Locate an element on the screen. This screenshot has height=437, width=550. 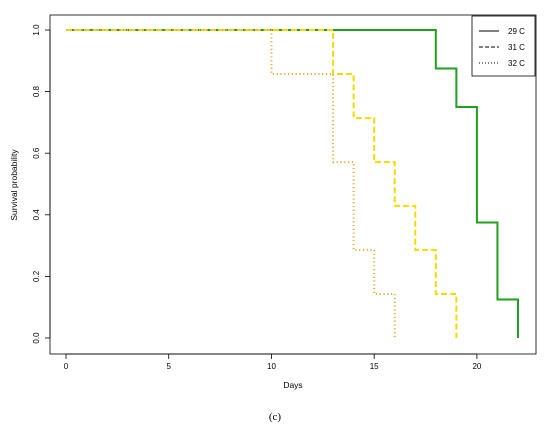
x-tick-label: 0 is located at coordinates (66, 366).